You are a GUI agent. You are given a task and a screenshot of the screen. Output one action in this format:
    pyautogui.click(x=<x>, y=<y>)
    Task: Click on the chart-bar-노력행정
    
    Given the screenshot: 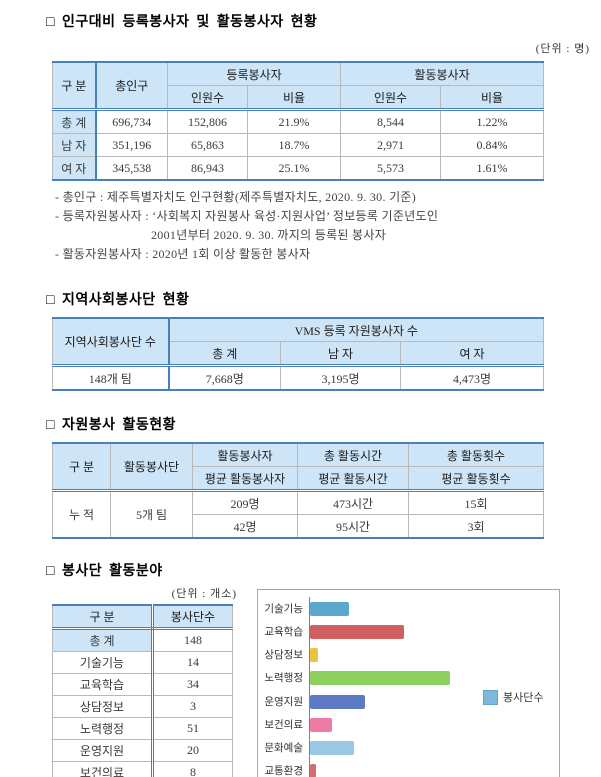 What is the action you would take?
    pyautogui.click(x=380, y=678)
    